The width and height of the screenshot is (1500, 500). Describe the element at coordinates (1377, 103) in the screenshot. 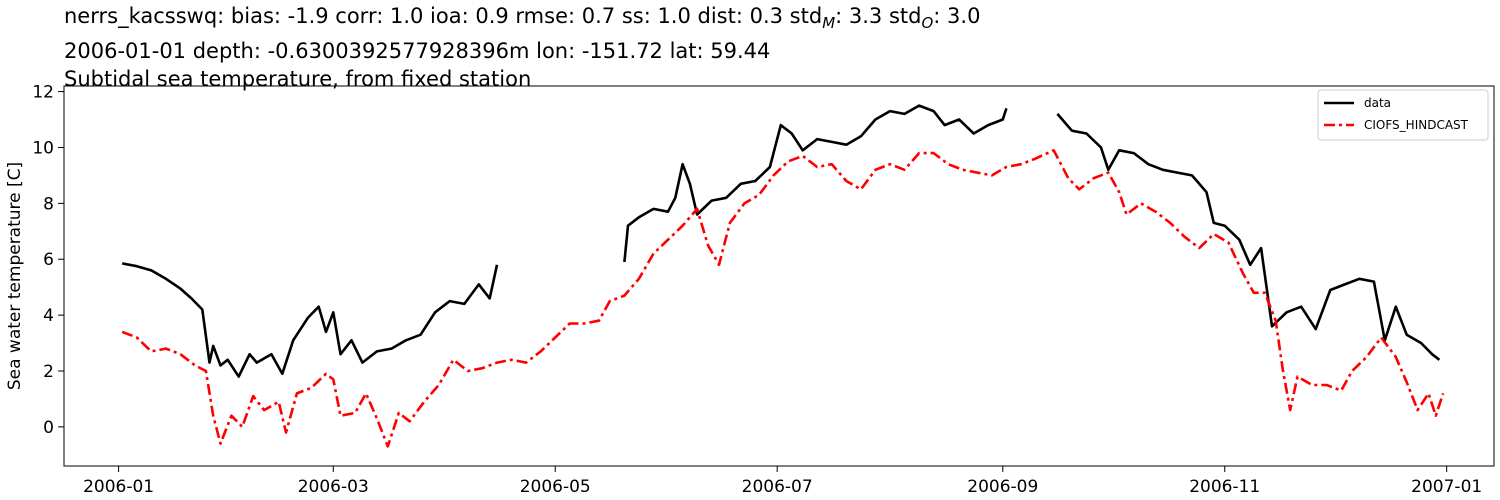

I see `legend-label: data` at that location.